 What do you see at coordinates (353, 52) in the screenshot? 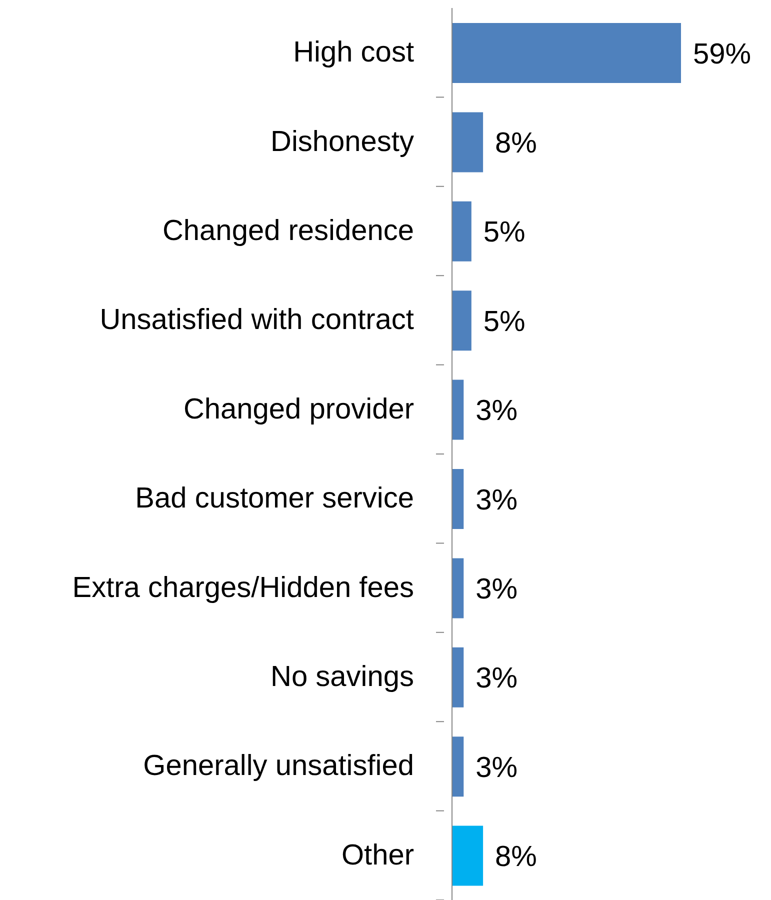
I see `y-tick-label: High cost` at bounding box center [353, 52].